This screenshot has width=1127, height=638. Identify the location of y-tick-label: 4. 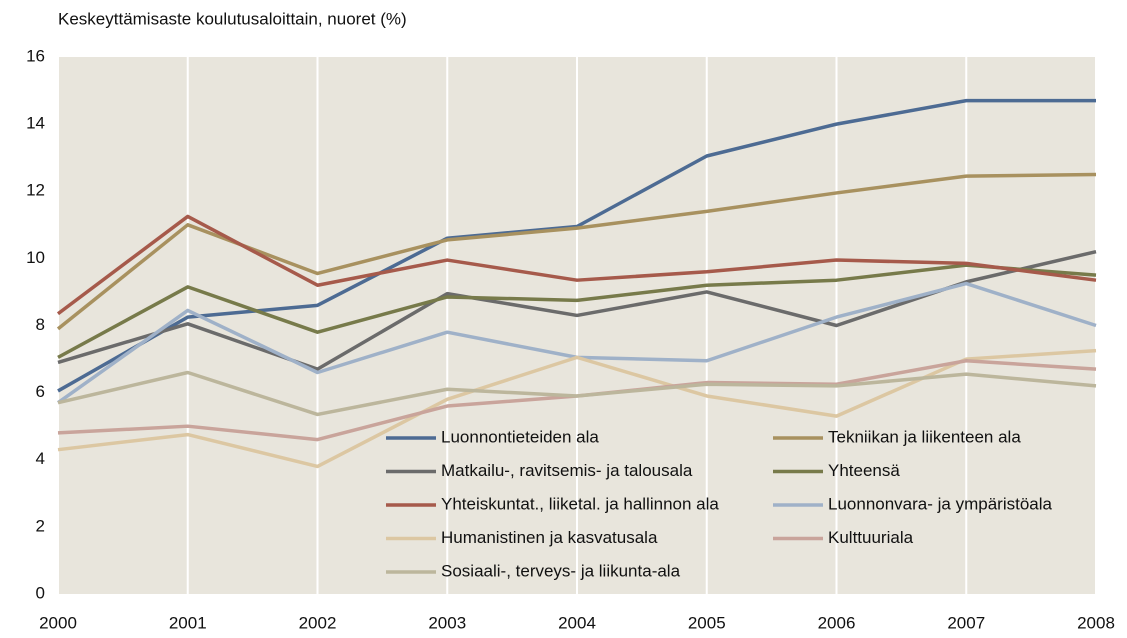
(40, 458).